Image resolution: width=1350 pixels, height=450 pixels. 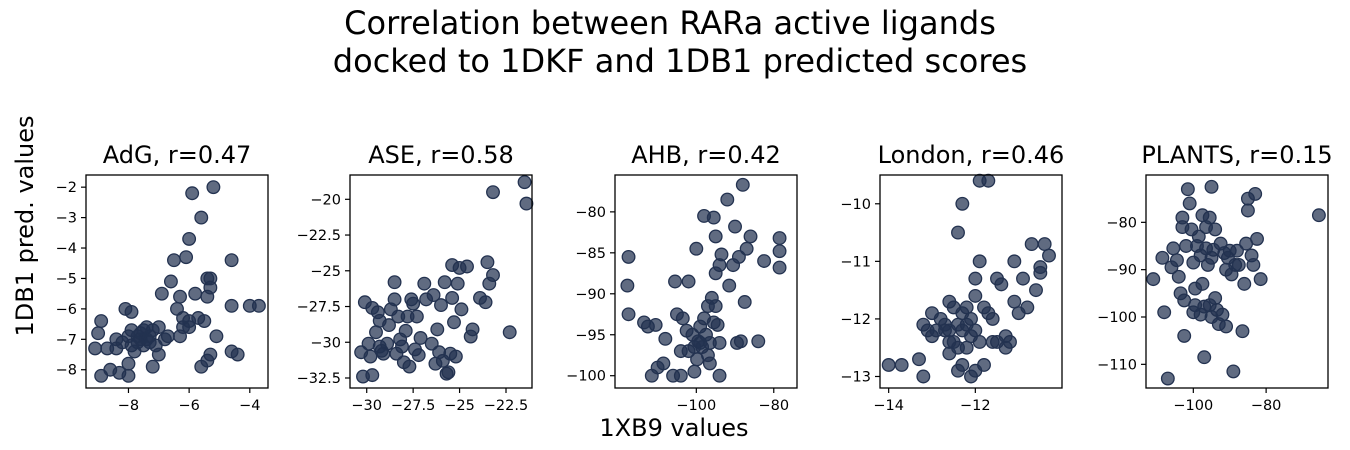 I want to click on y-tick-label: −3, so click(x=66, y=219).